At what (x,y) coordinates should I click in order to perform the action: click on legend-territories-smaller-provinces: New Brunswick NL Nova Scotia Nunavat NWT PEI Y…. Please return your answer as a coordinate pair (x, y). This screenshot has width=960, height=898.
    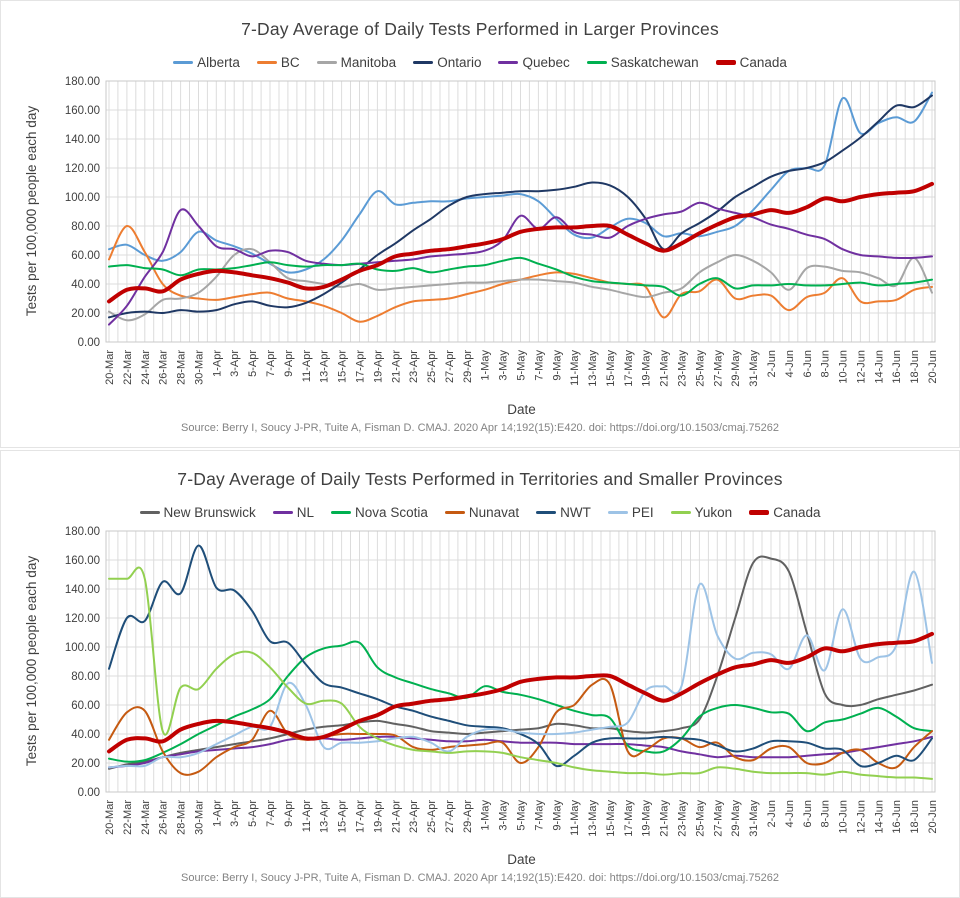
    Looking at the image, I should click on (480, 512).